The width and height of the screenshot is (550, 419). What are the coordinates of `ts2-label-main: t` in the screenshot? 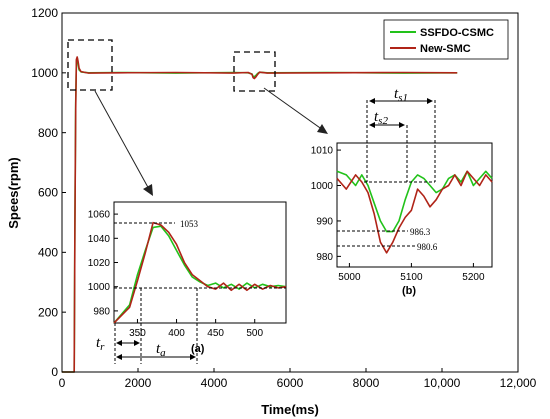 It's located at (376, 117).